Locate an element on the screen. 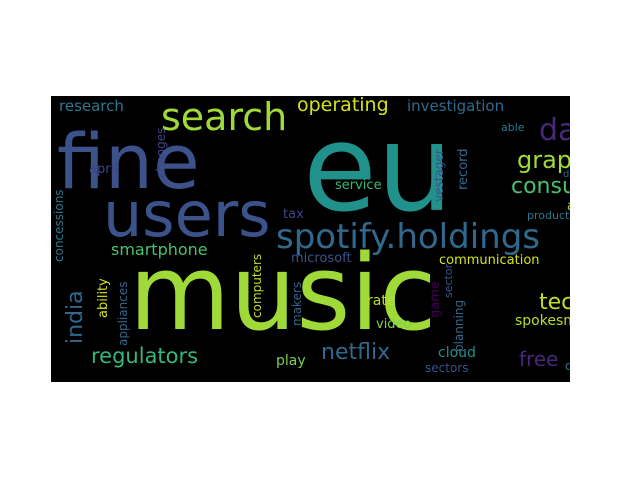 The image size is (640, 480). word: eu is located at coordinates (378, 169).